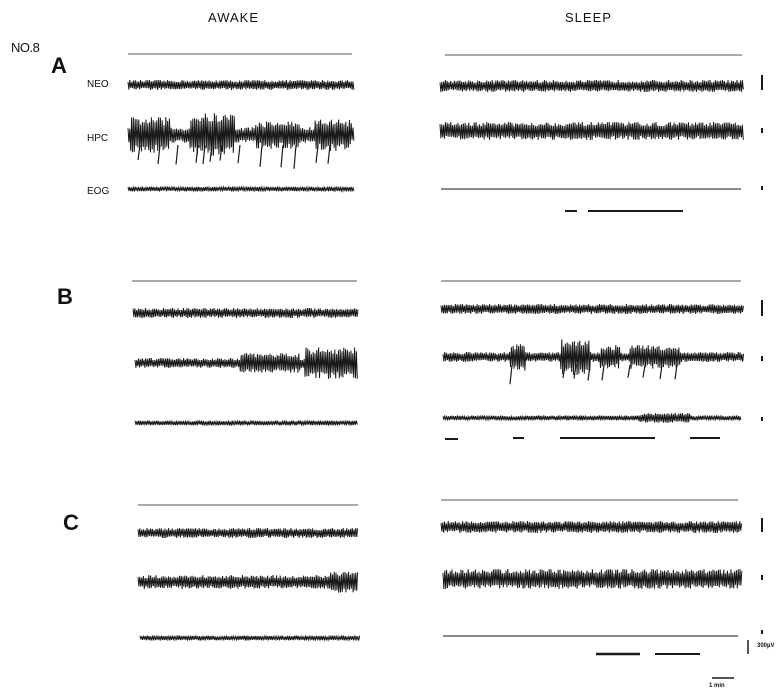  What do you see at coordinates (250, 638) in the screenshot?
I see `trace-eog-awake-c` at bounding box center [250, 638].